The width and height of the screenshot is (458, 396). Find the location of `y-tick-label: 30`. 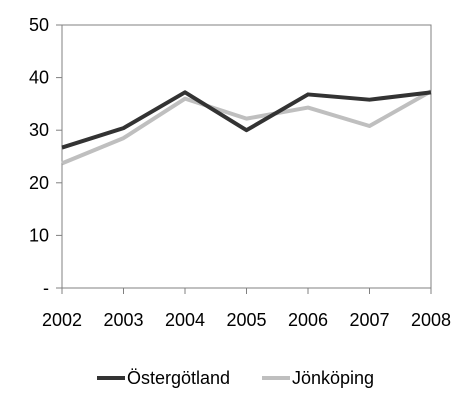

y-tick-label: 30 is located at coordinates (39, 130).